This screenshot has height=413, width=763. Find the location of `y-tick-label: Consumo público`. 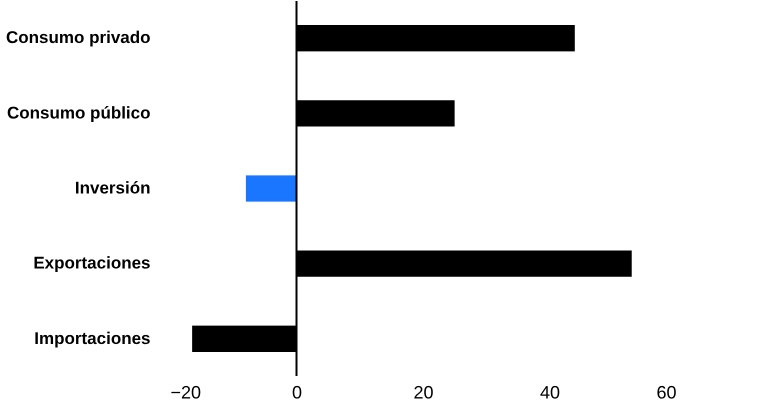

y-tick-label: Consumo público is located at coordinates (78, 112).